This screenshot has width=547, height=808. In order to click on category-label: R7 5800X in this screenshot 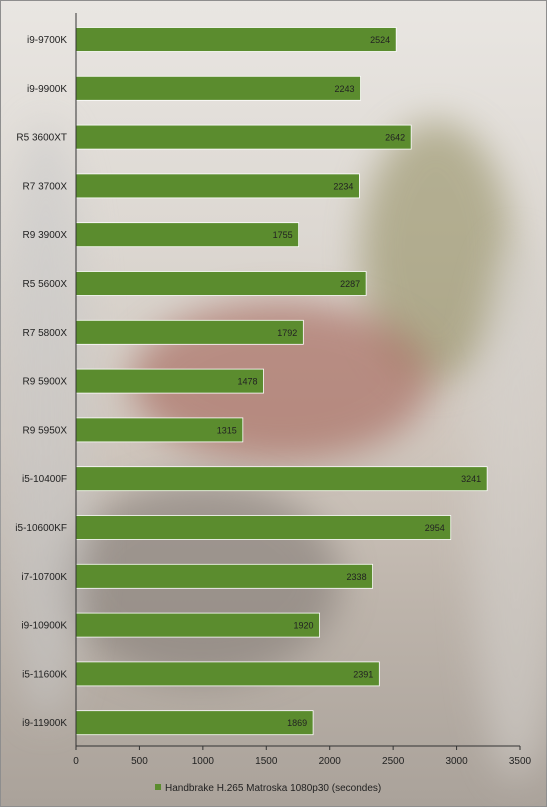, I will do `click(45, 333)`.